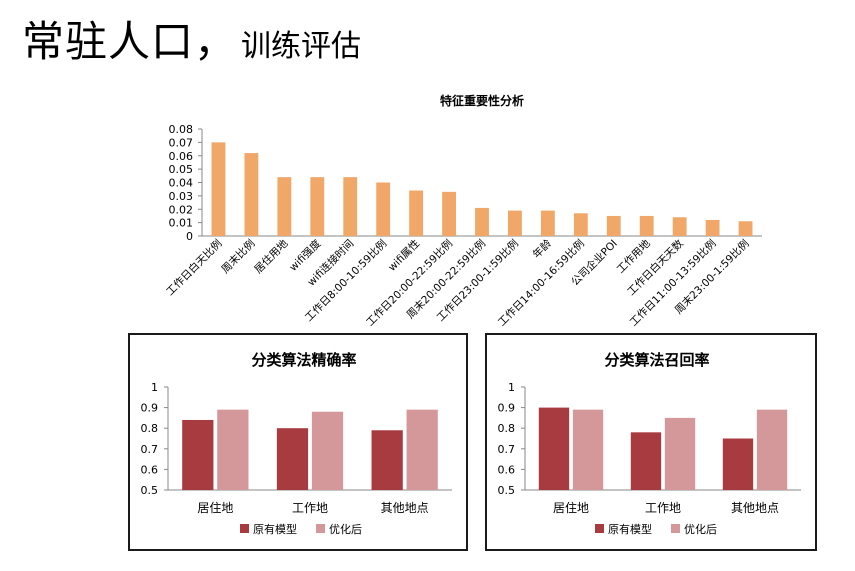  What do you see at coordinates (310, 508) in the screenshot?
I see `precision-category-label: 工作地` at bounding box center [310, 508].